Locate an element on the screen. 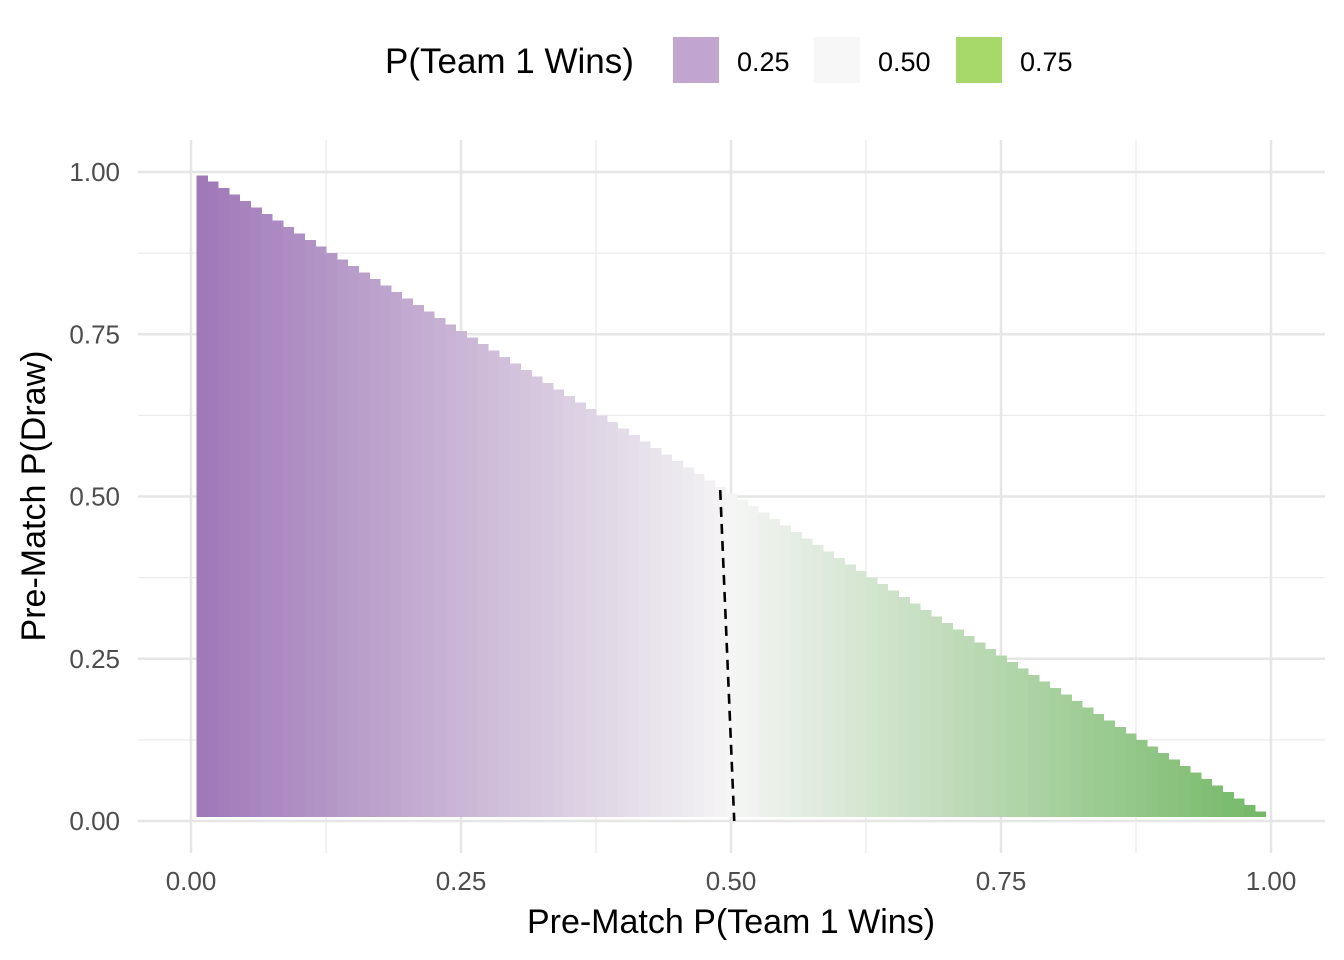 The width and height of the screenshot is (1344, 960). boundary-line is located at coordinates (727, 655).